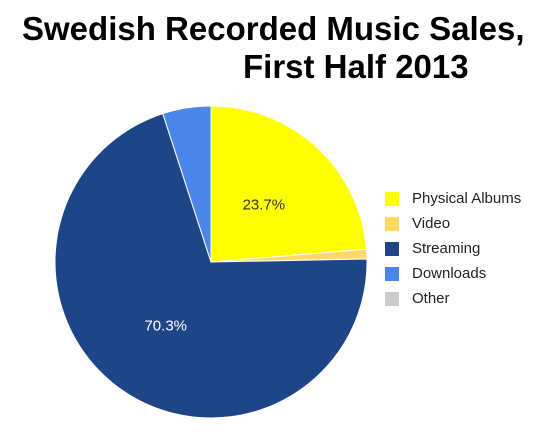  Describe the element at coordinates (165, 326) in the screenshot. I see `data-label-streaming: 70.3%` at that location.